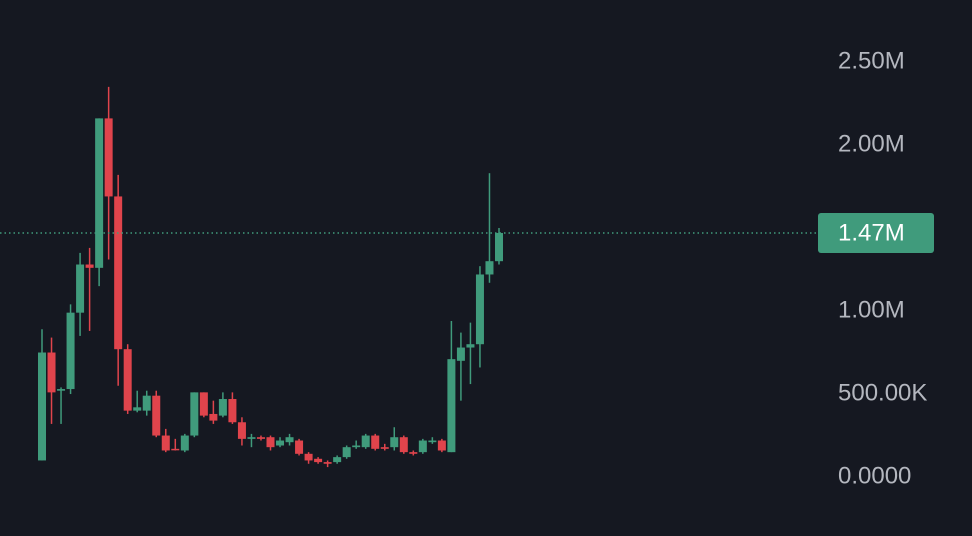  I want to click on y-tick-label: 2.50M, so click(871, 60).